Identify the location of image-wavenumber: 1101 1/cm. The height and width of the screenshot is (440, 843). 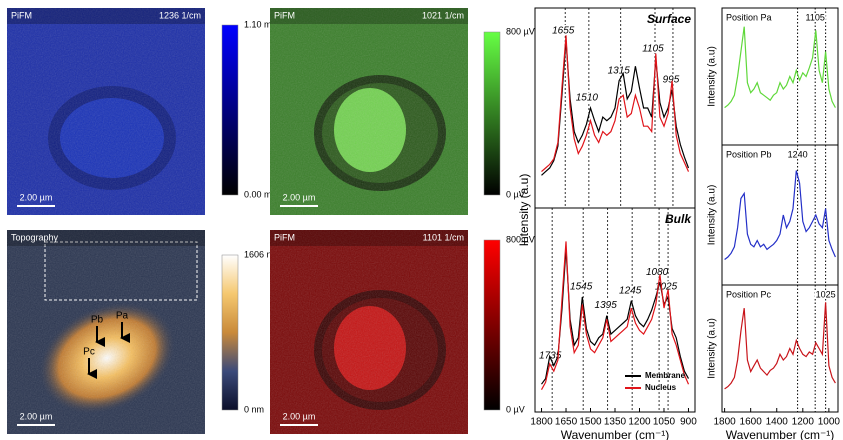
(443, 237).